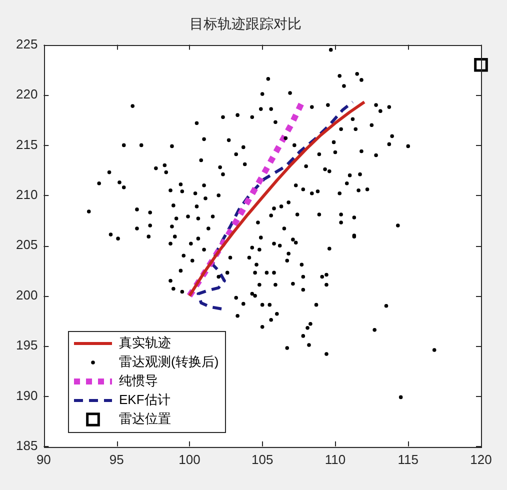 The height and width of the screenshot is (490, 507). Describe the element at coordinates (27, 445) in the screenshot. I see `y-tick-label: 185` at that location.